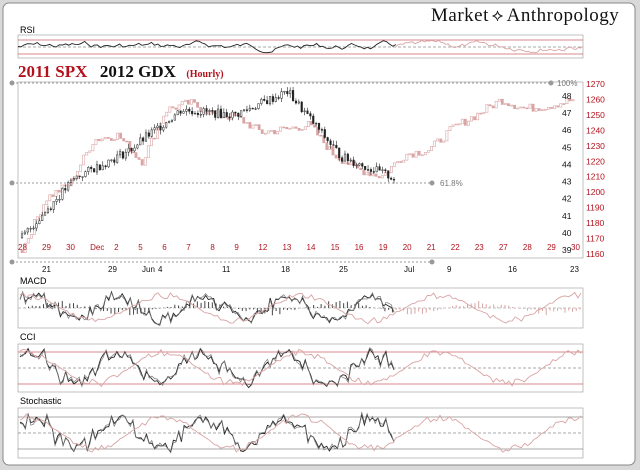  Describe the element at coordinates (41, 401) in the screenshot. I see `stochastic-title: Stochastic` at that location.